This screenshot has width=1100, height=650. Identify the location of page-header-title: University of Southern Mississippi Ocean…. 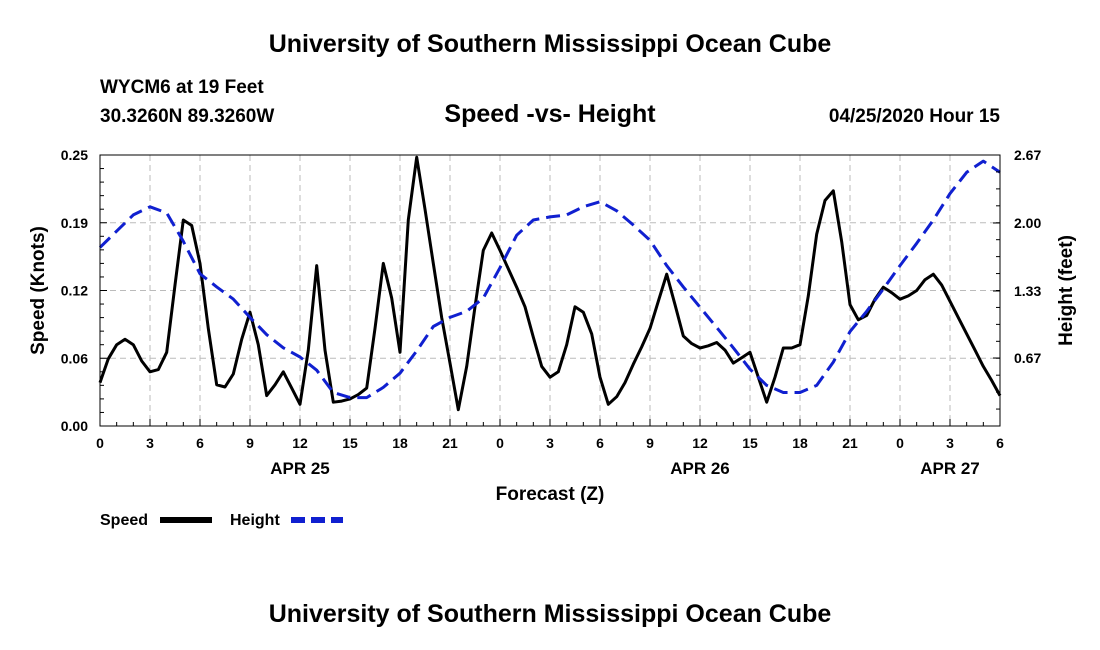
(550, 44).